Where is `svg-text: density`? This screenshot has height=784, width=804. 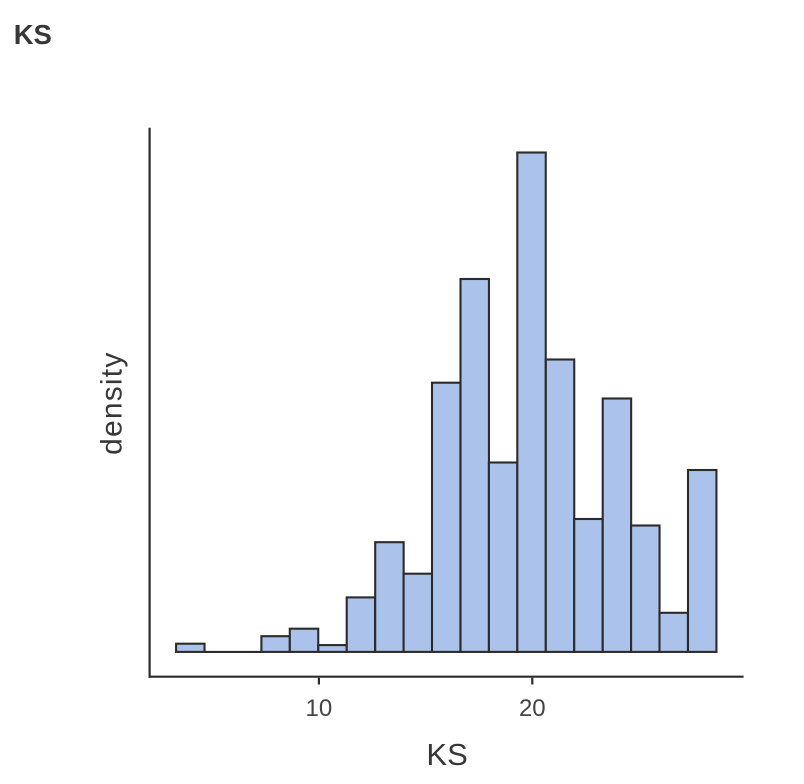
svg-text: density is located at coordinates (112, 402).